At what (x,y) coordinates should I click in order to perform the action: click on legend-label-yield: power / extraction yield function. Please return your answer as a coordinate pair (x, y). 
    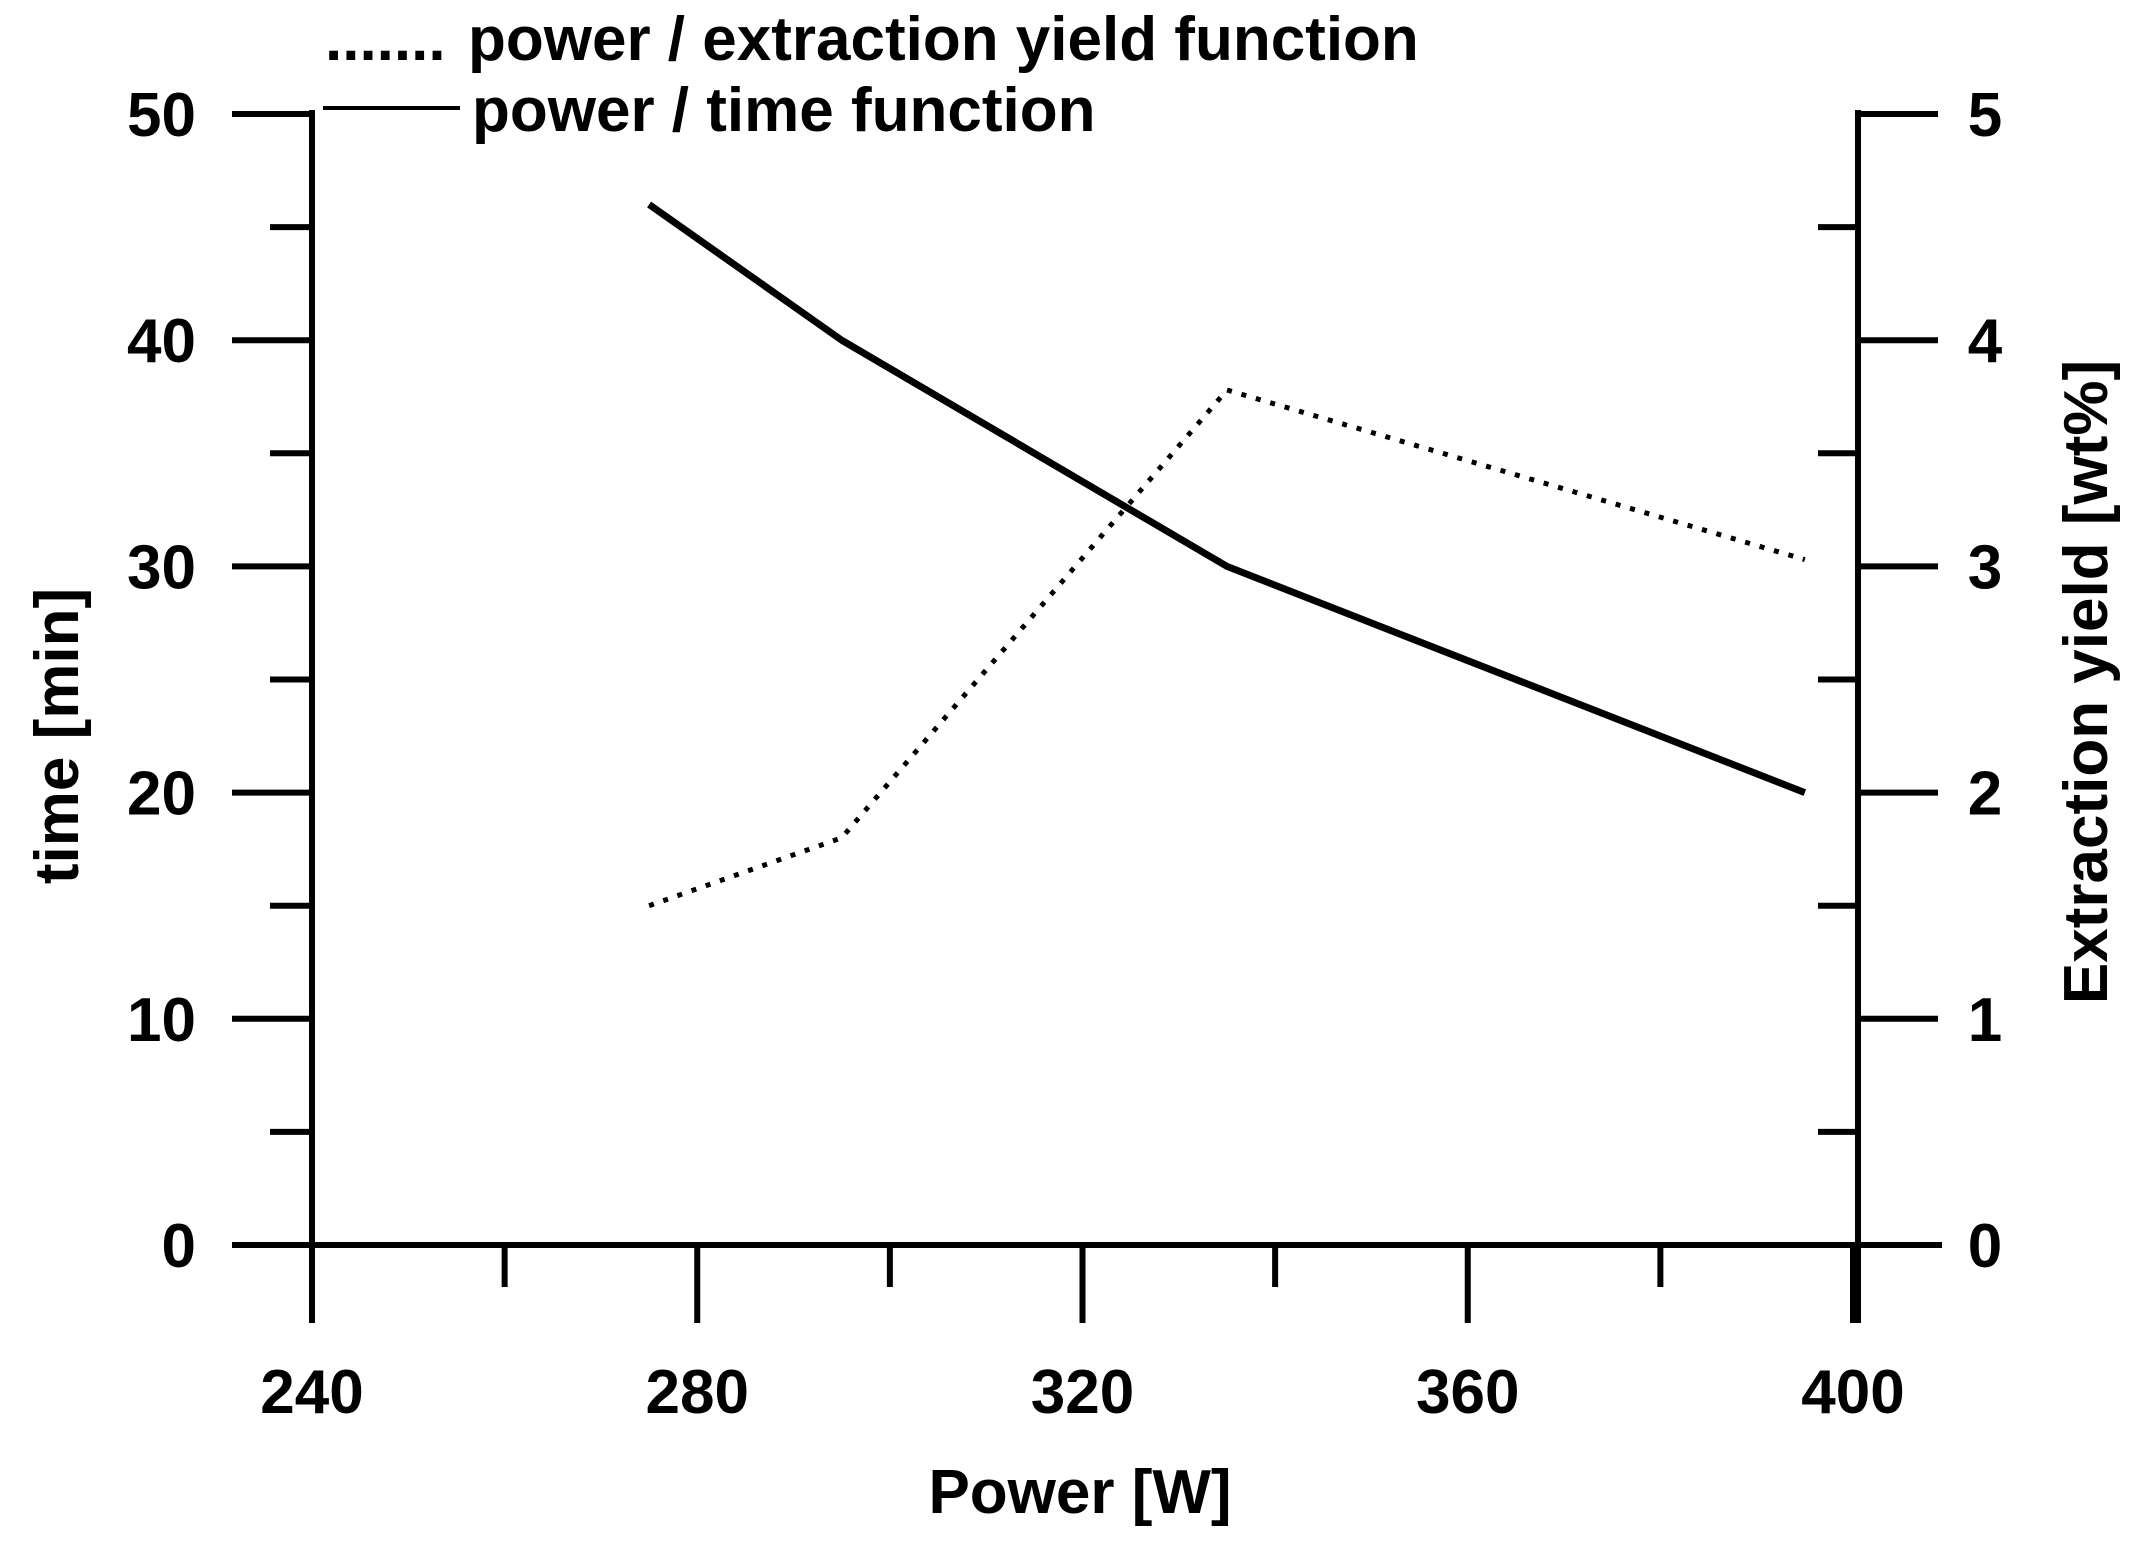
    Looking at the image, I should click on (943, 39).